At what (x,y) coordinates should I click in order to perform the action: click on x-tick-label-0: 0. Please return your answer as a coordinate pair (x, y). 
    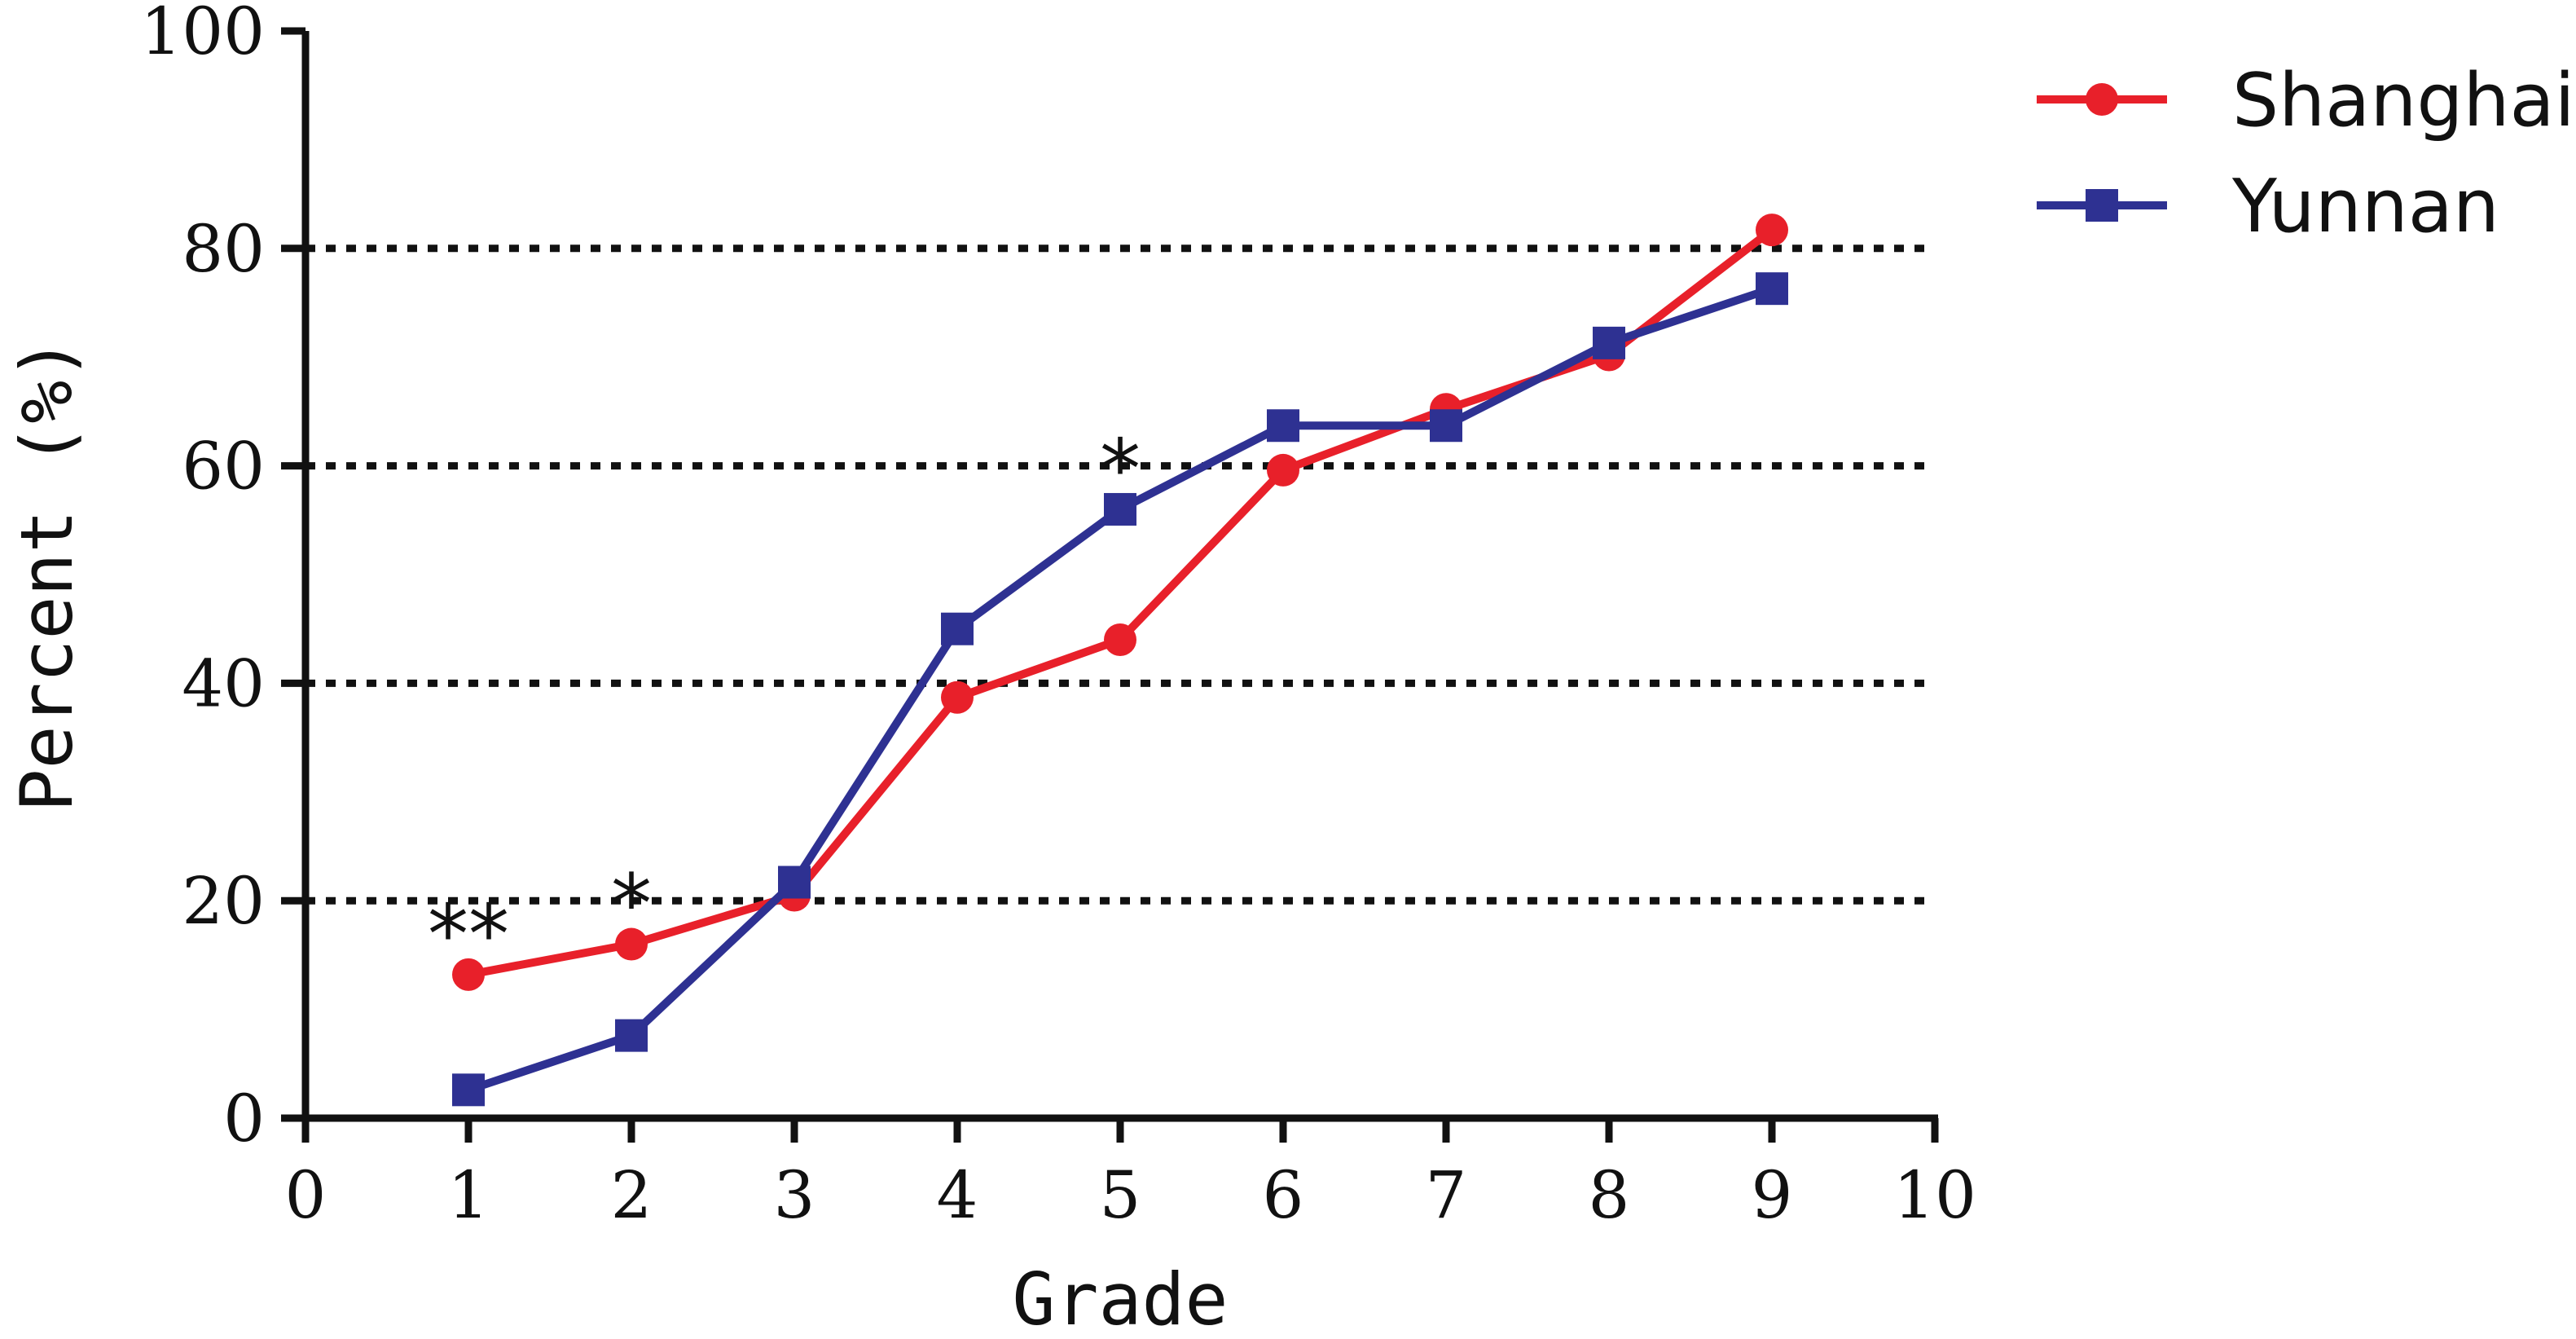
    Looking at the image, I should click on (306, 1195).